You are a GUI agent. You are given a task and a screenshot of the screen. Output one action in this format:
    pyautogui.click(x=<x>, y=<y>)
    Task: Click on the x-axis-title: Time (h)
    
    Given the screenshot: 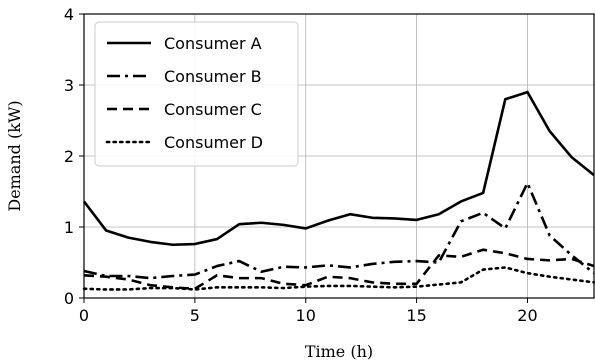 What is the action you would take?
    pyautogui.click(x=339, y=351)
    